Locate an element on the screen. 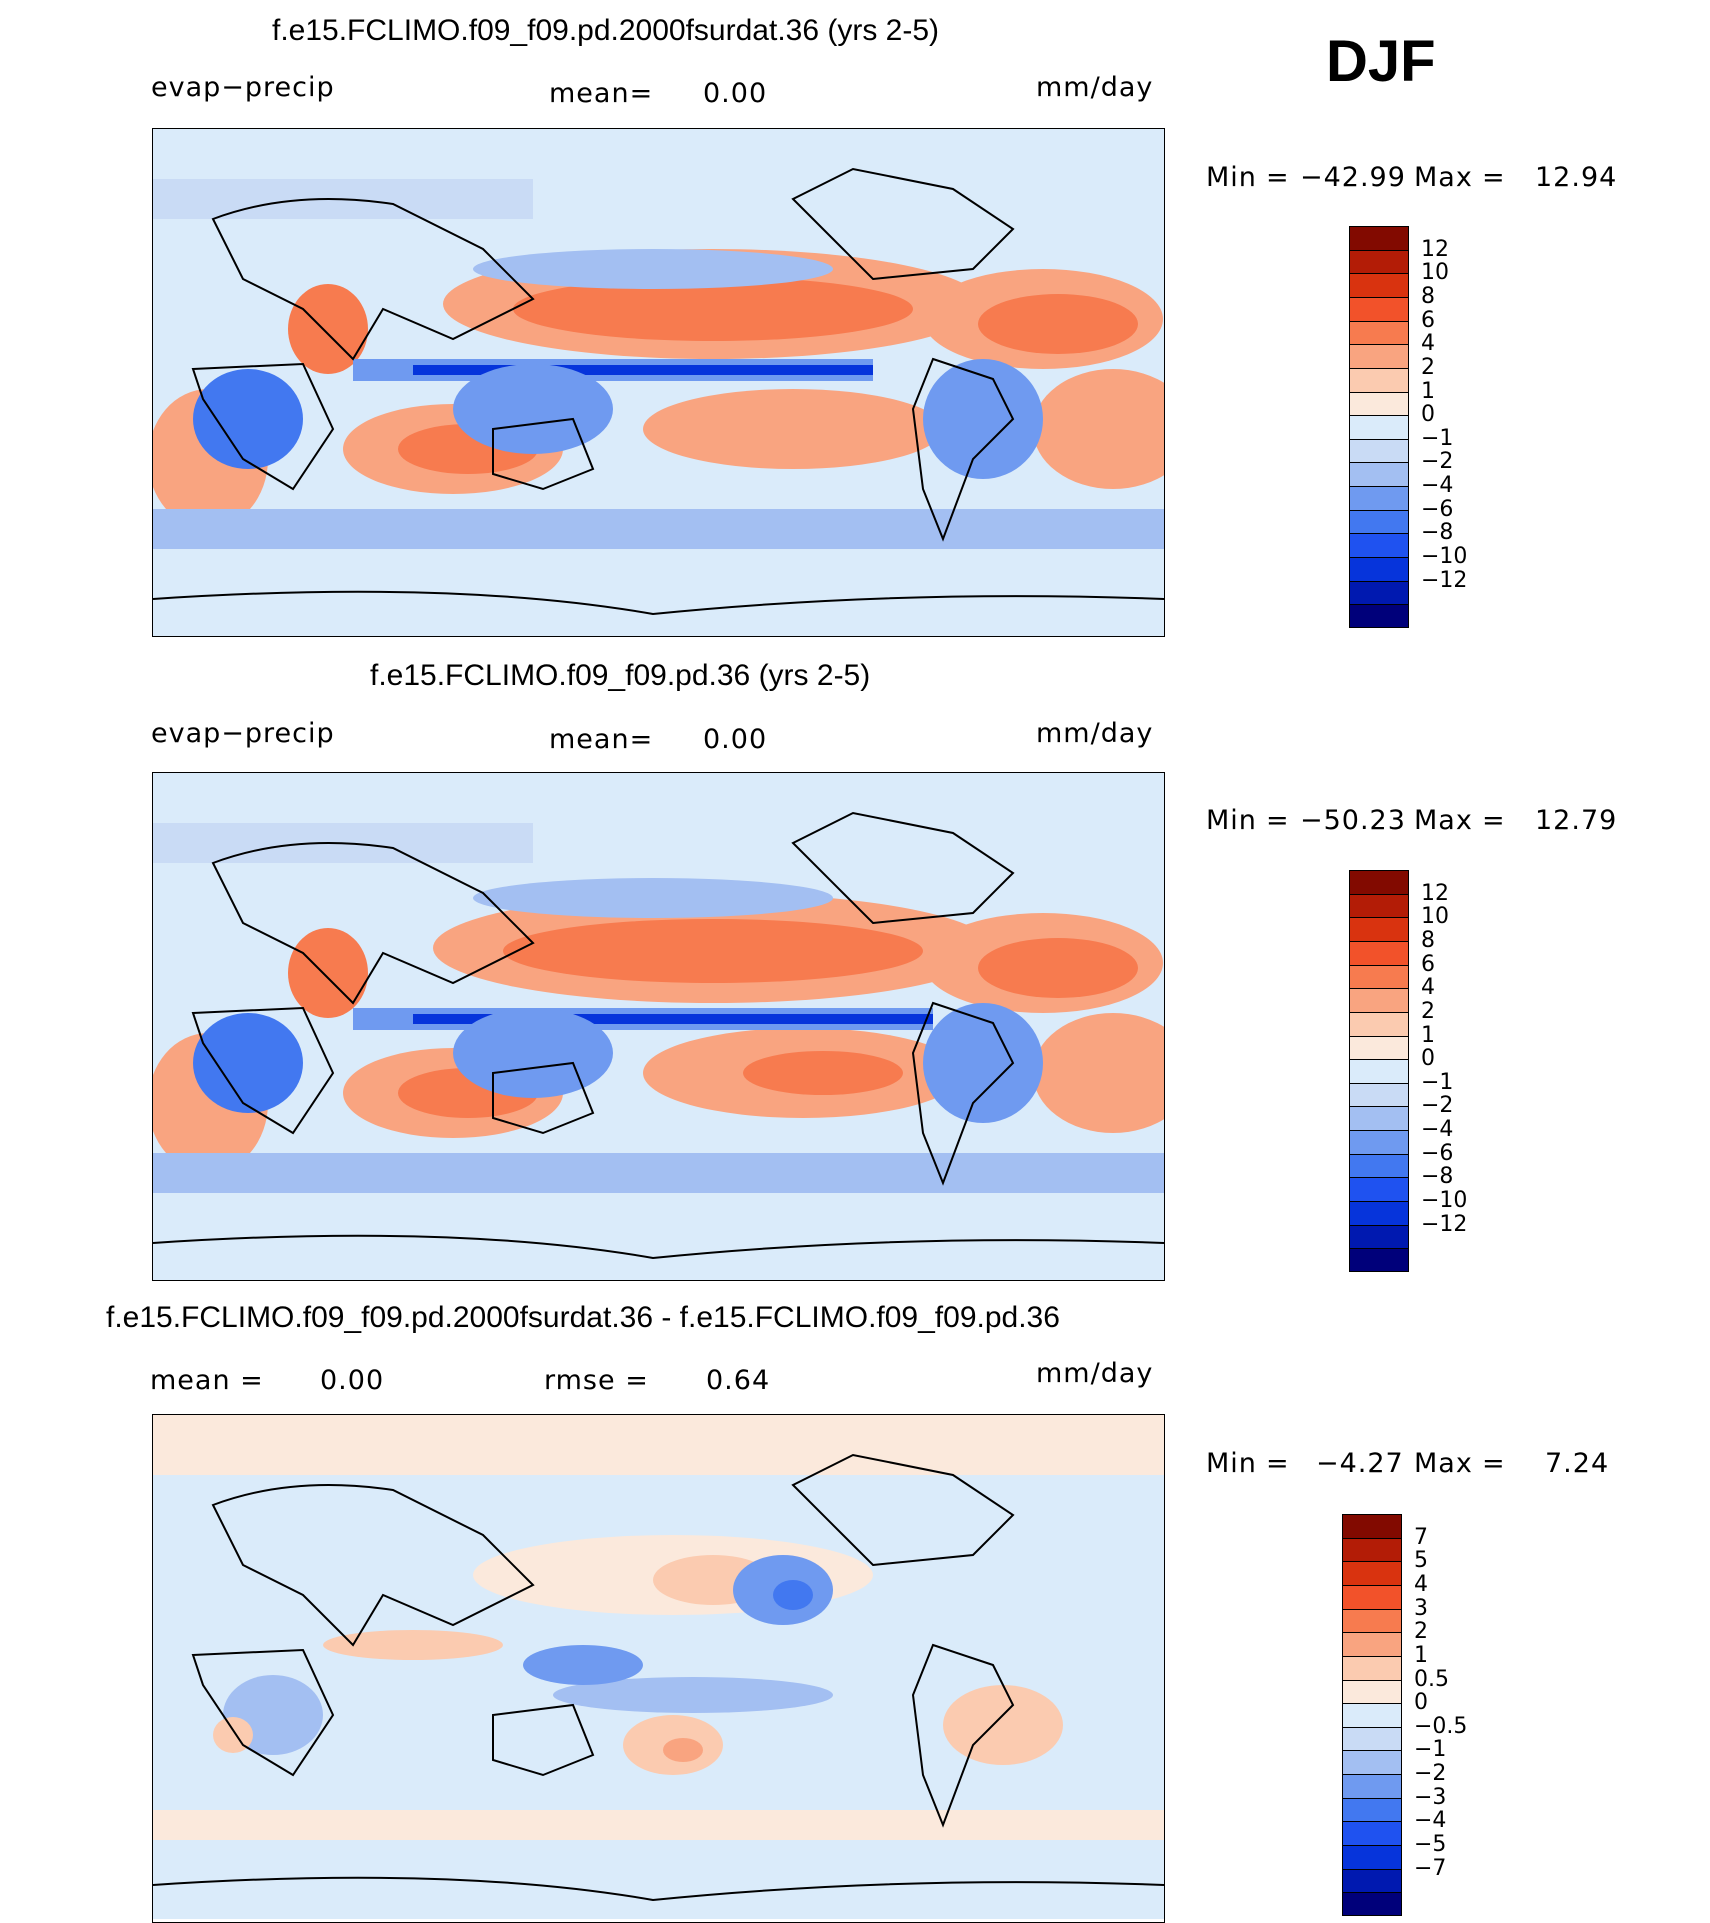  panel-2-mean-value: 0.00 is located at coordinates (735, 739).